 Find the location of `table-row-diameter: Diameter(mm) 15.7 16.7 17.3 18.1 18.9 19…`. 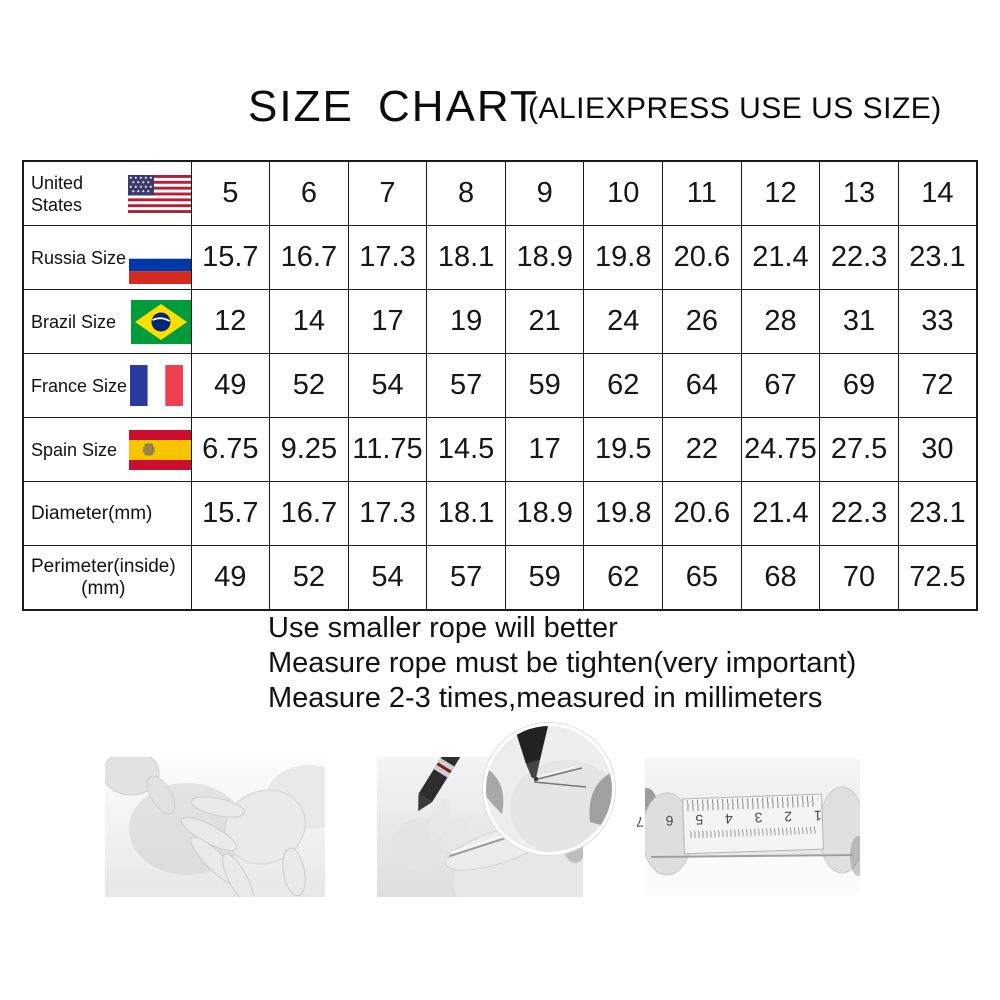

table-row-diameter: Diameter(mm) 15.7 16.7 17.3 18.1 18.9 19… is located at coordinates (500, 513).